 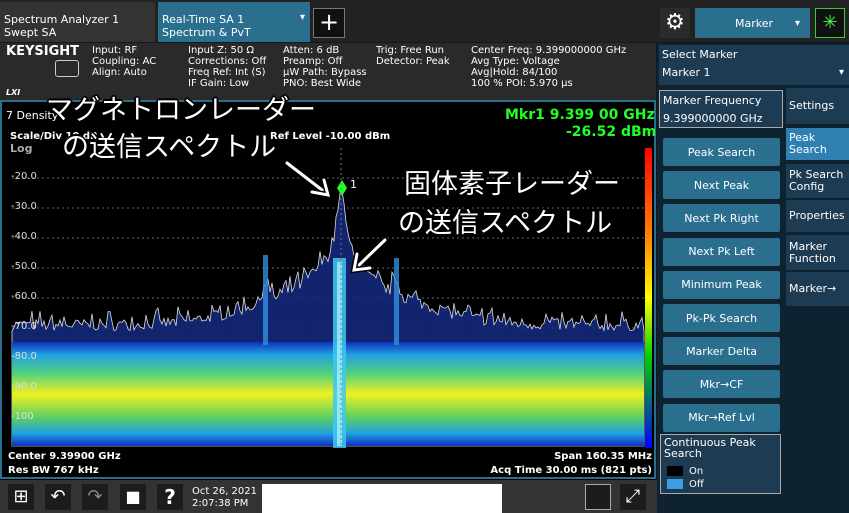 I want to click on y-axis-label: -90.0, so click(x=24, y=386).